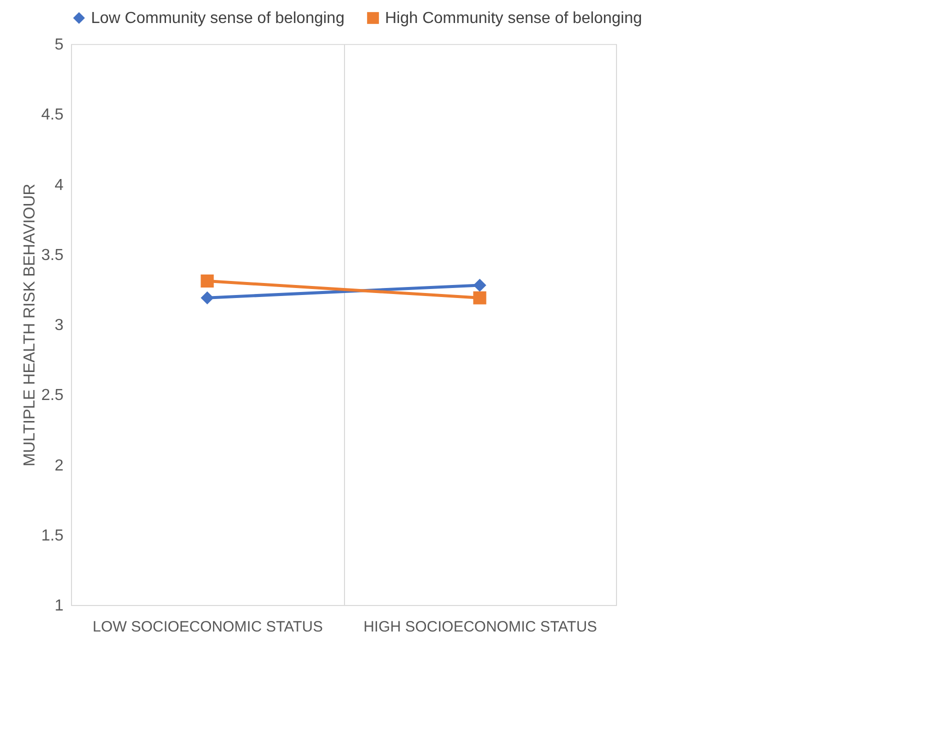 Image resolution: width=930 pixels, height=731 pixels. Describe the element at coordinates (52, 395) in the screenshot. I see `y-tick-label: 2.5` at that location.